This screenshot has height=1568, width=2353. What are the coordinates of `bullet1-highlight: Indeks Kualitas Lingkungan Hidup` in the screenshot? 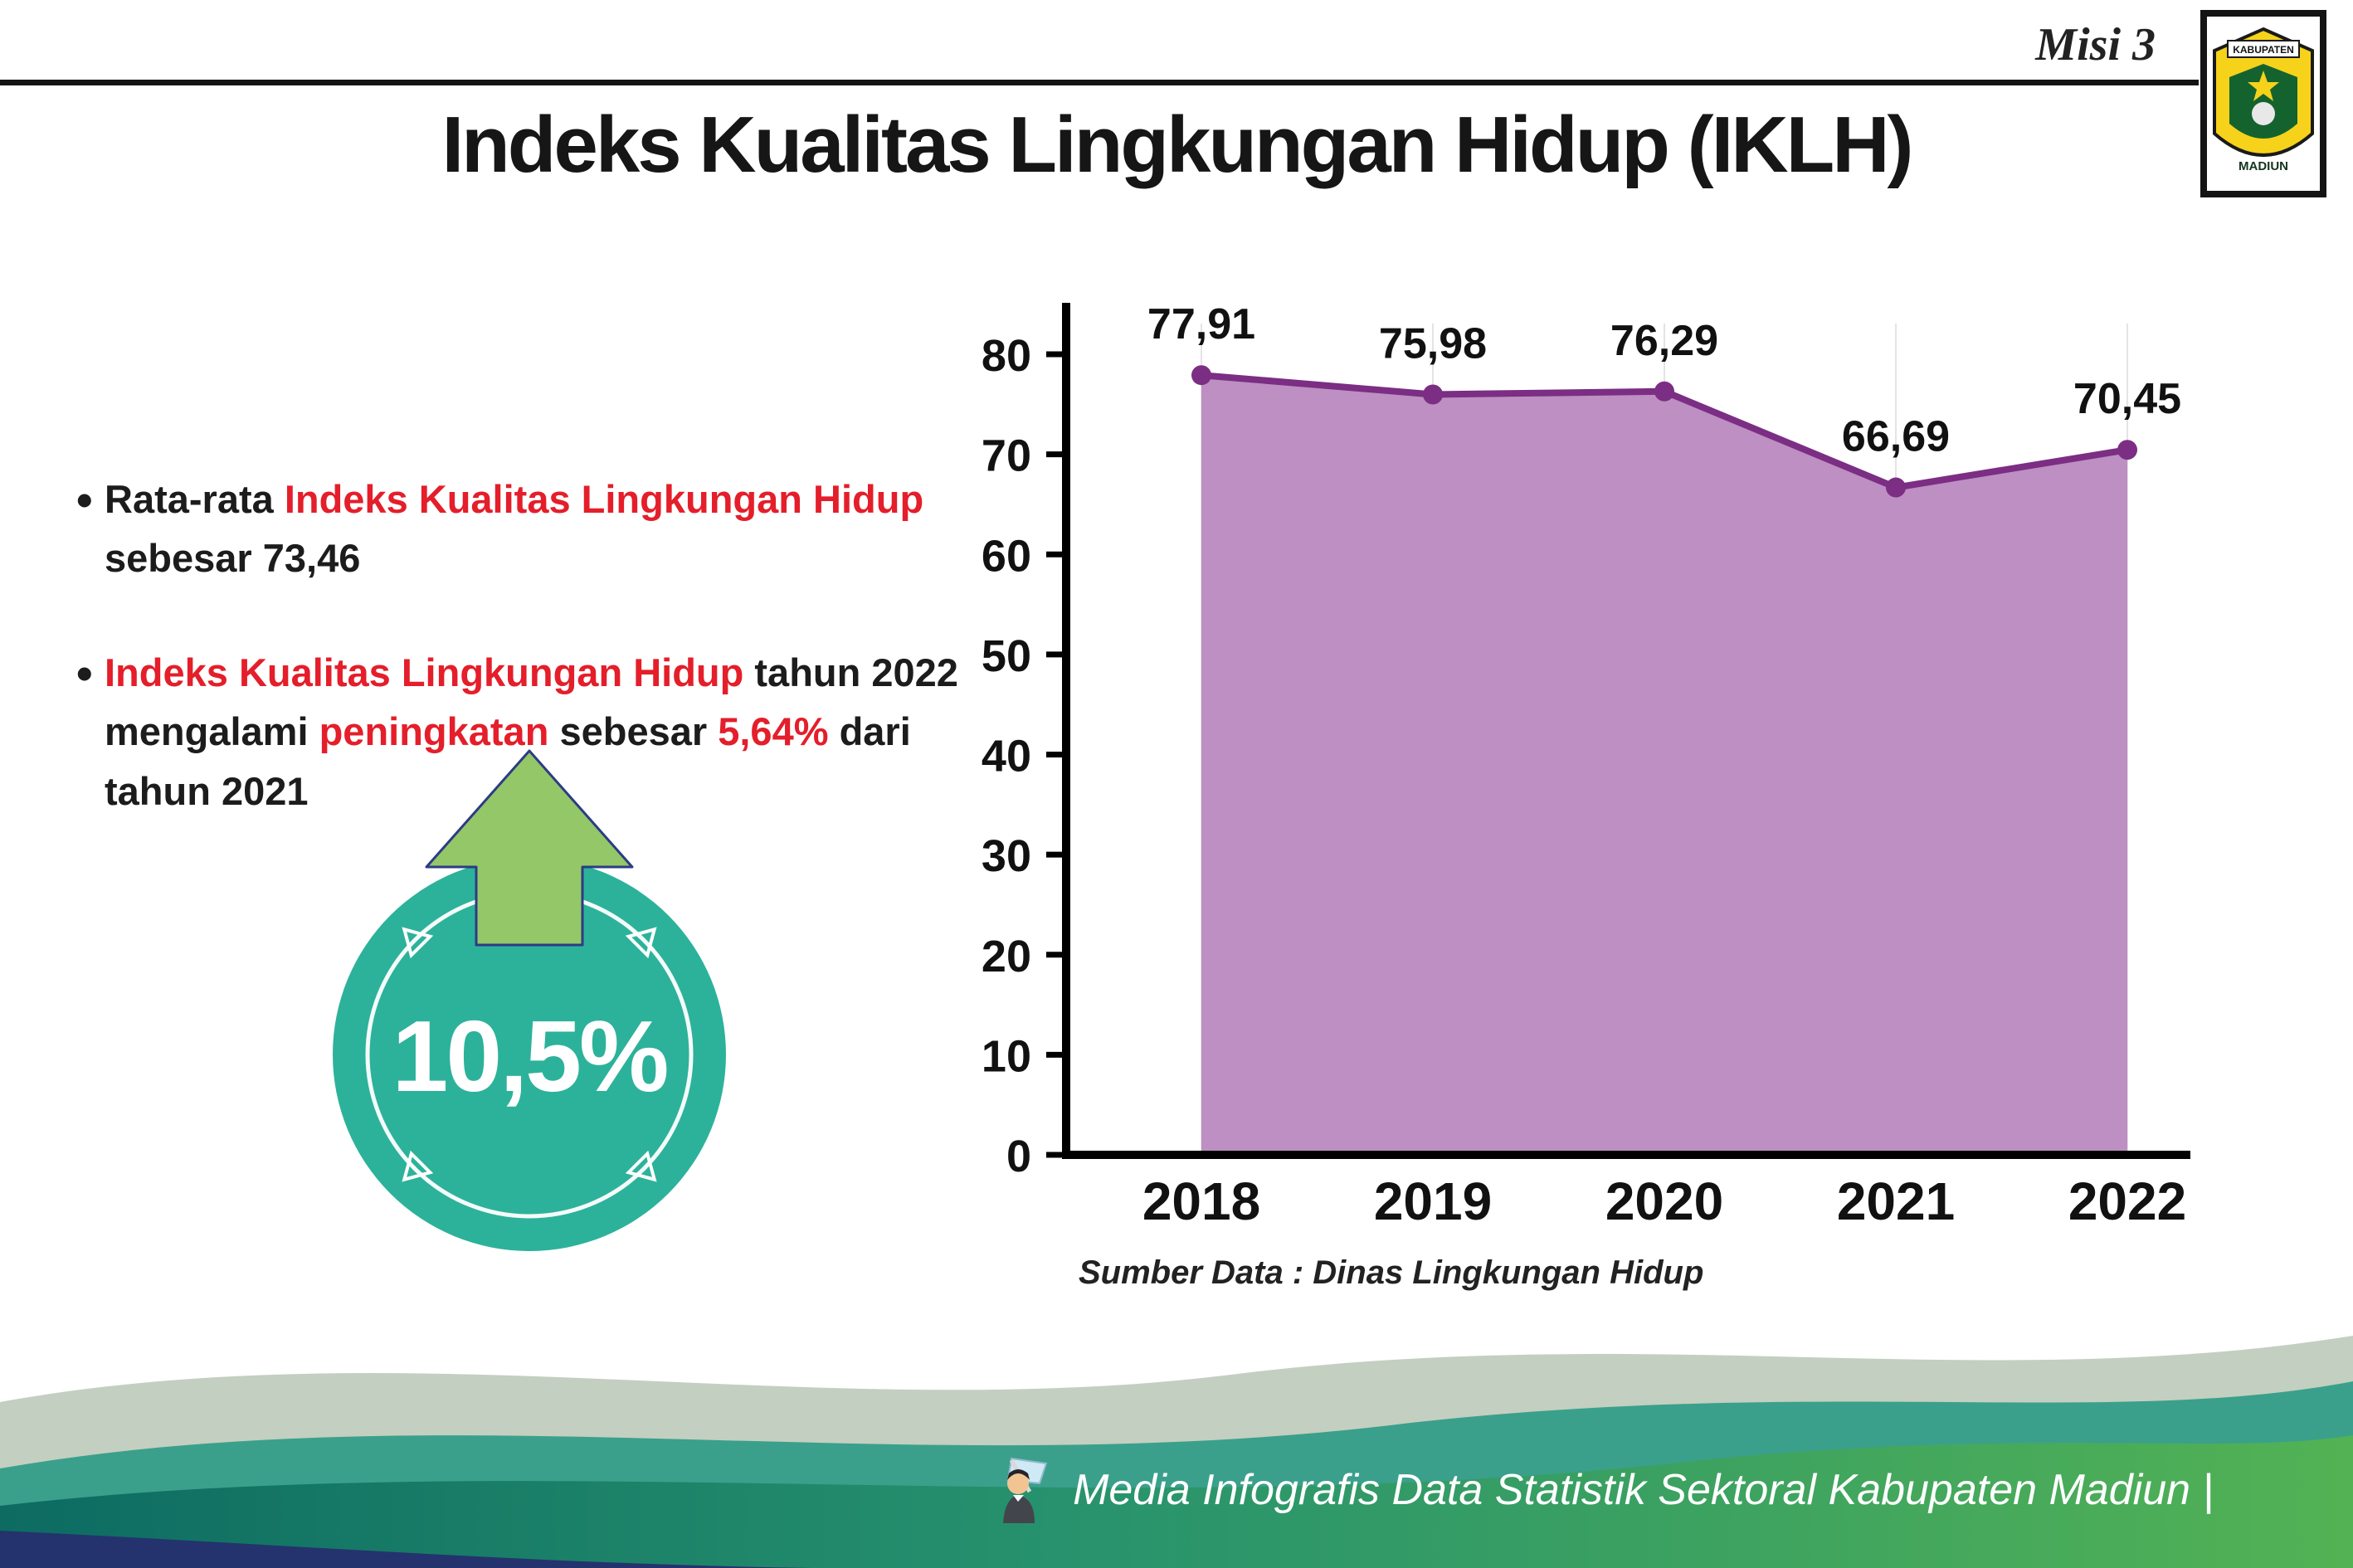 It's located at (604, 499).